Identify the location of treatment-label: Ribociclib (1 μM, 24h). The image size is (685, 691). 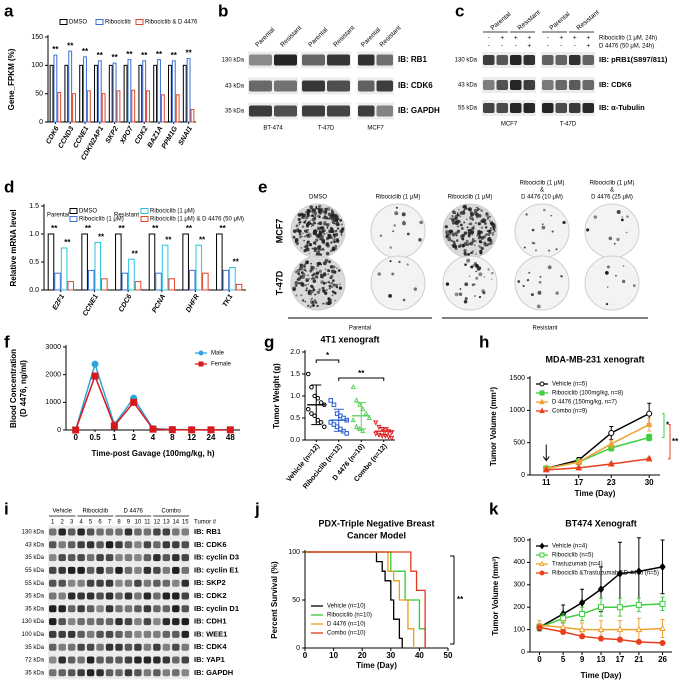
(628, 39).